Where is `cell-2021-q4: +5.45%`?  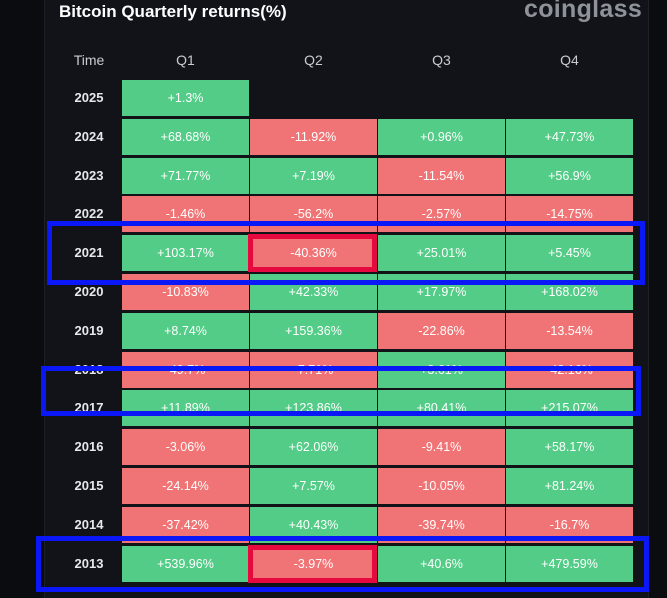
cell-2021-q4: +5.45% is located at coordinates (569, 253).